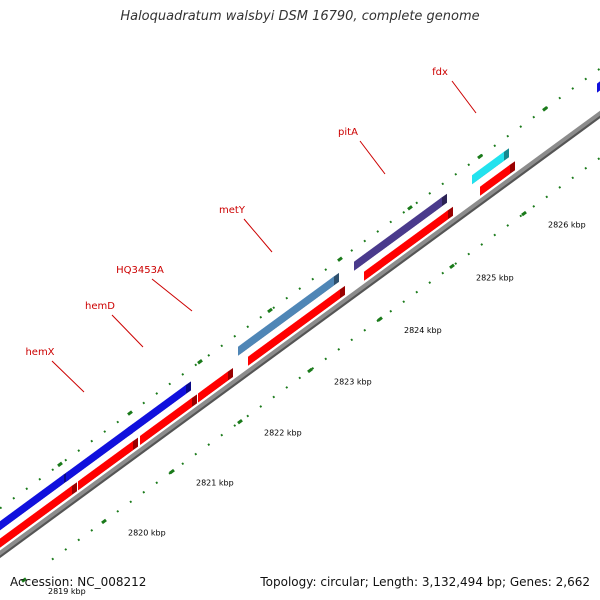 This screenshot has height=600, width=600. I want to click on gene-label: fdx, so click(440, 72).